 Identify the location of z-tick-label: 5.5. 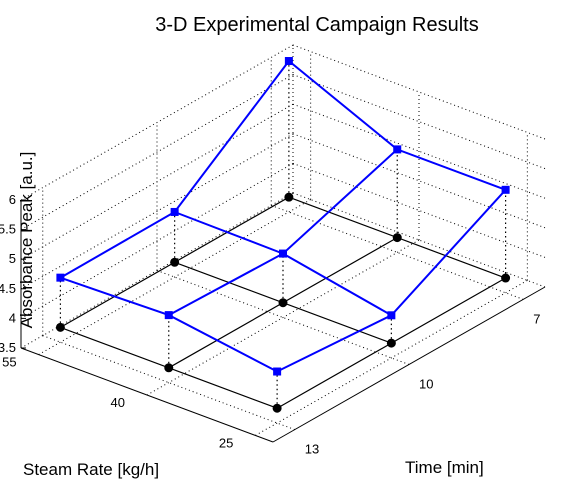
(8, 229).